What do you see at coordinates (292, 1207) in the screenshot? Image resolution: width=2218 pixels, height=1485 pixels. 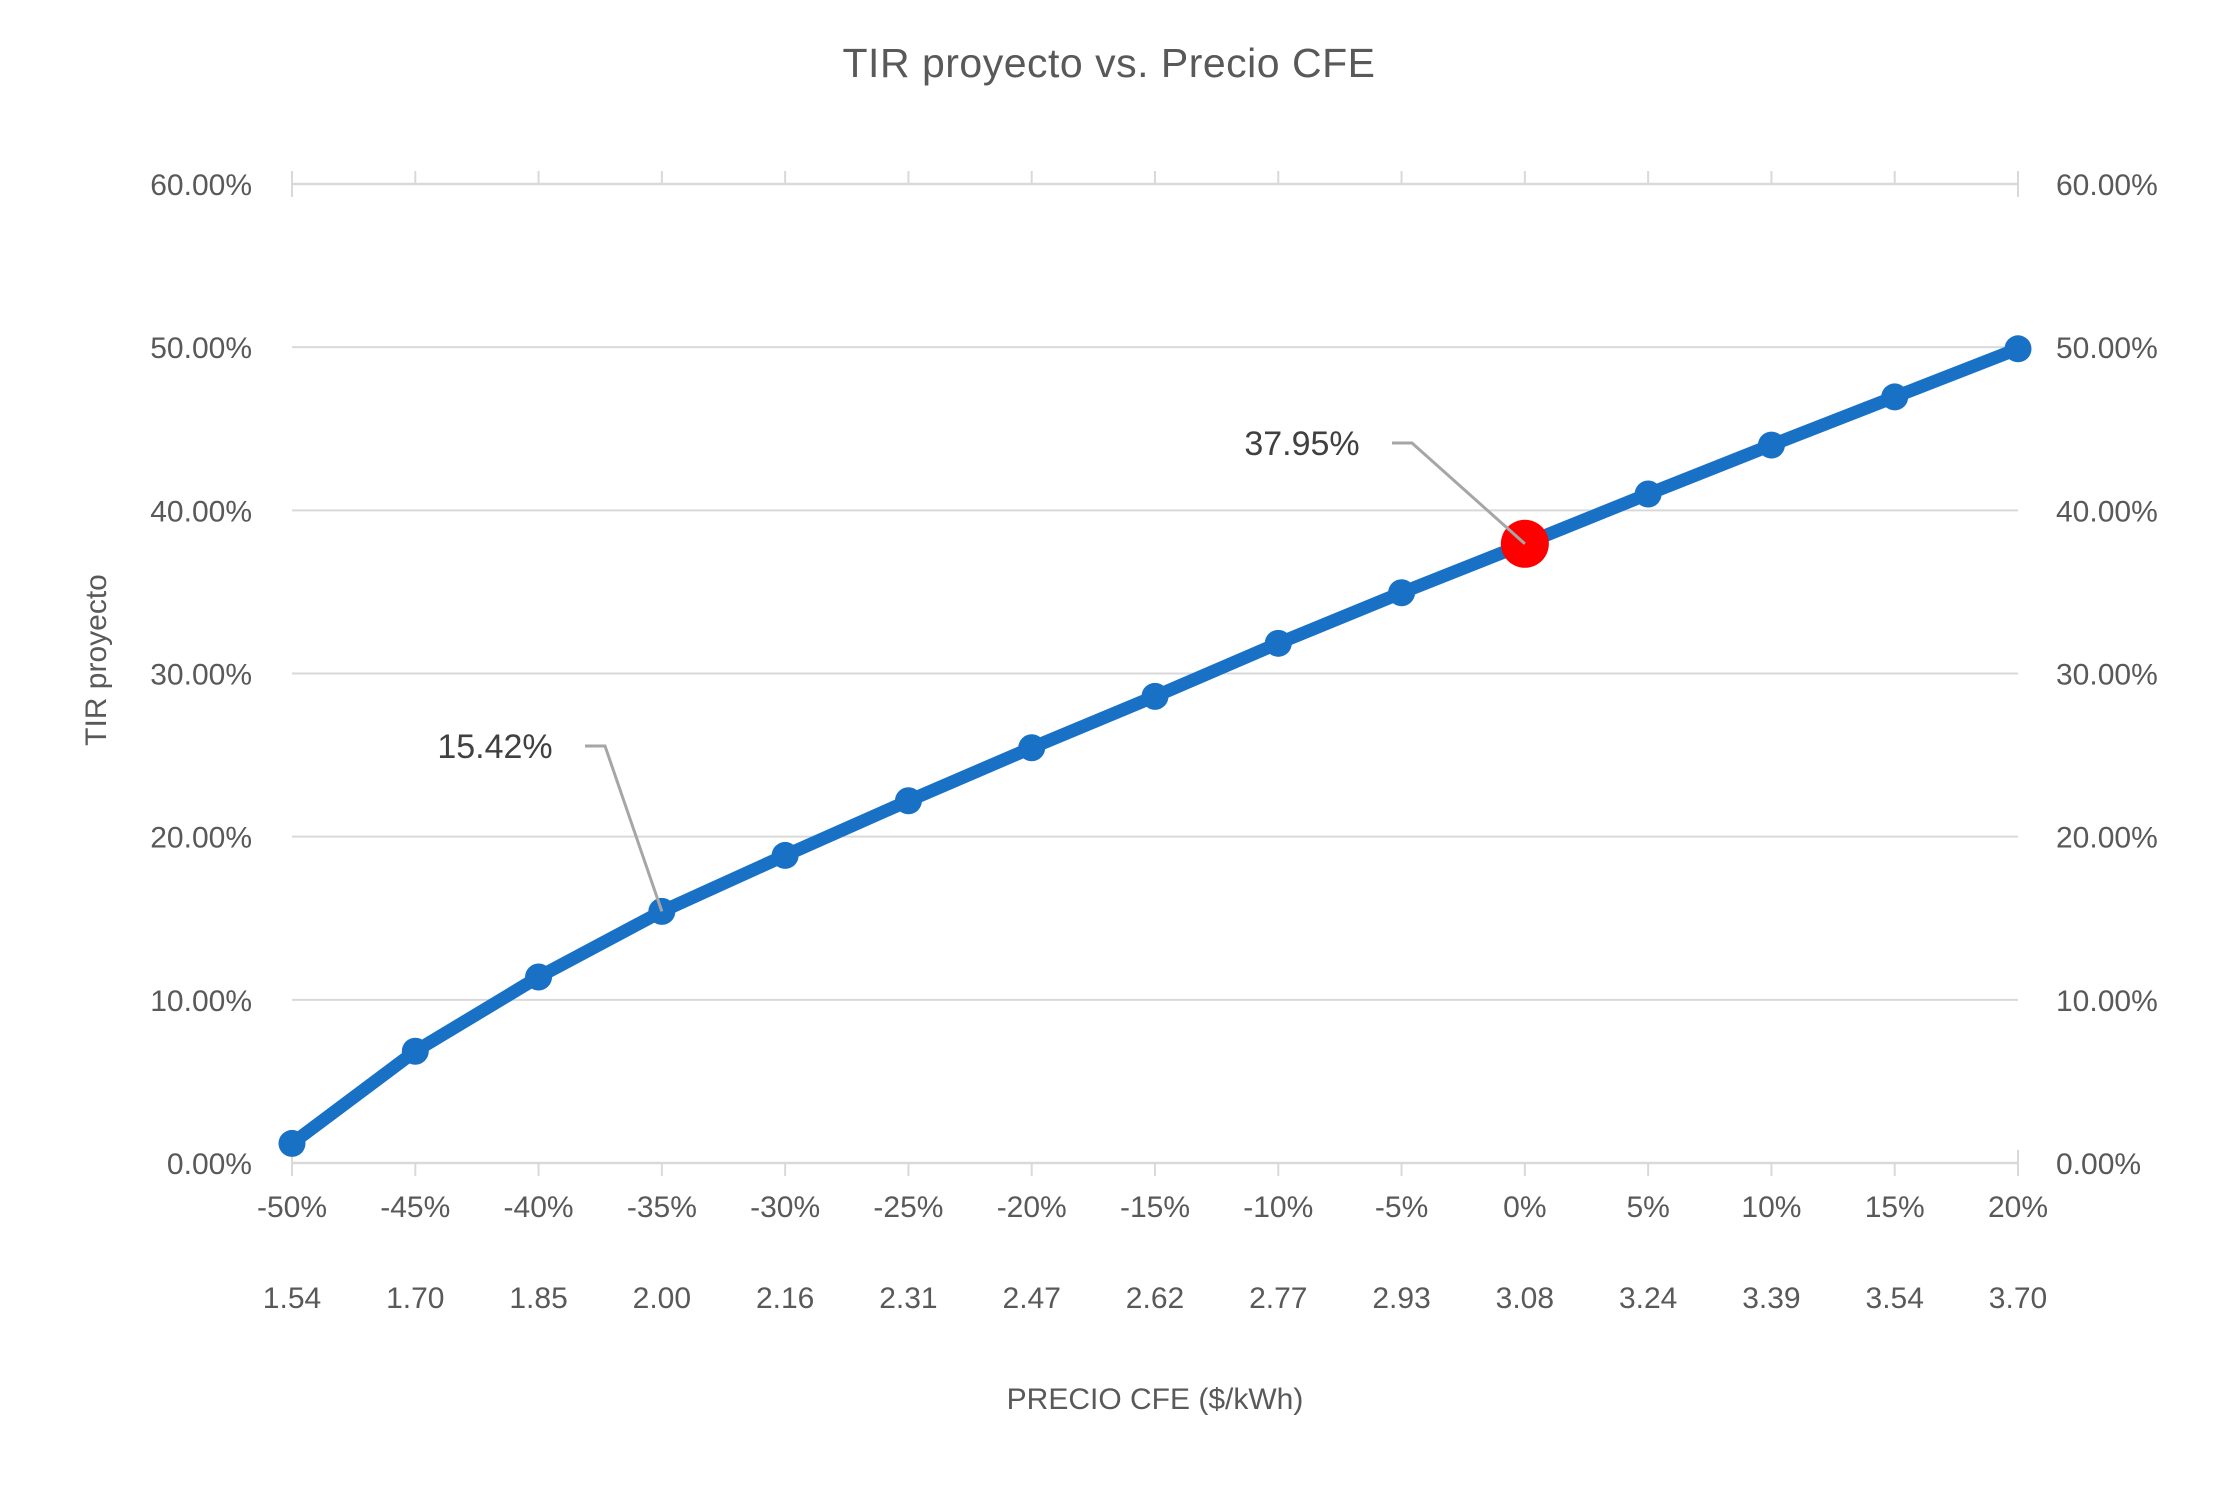 I see `x-tick-label-pct: -50%` at bounding box center [292, 1207].